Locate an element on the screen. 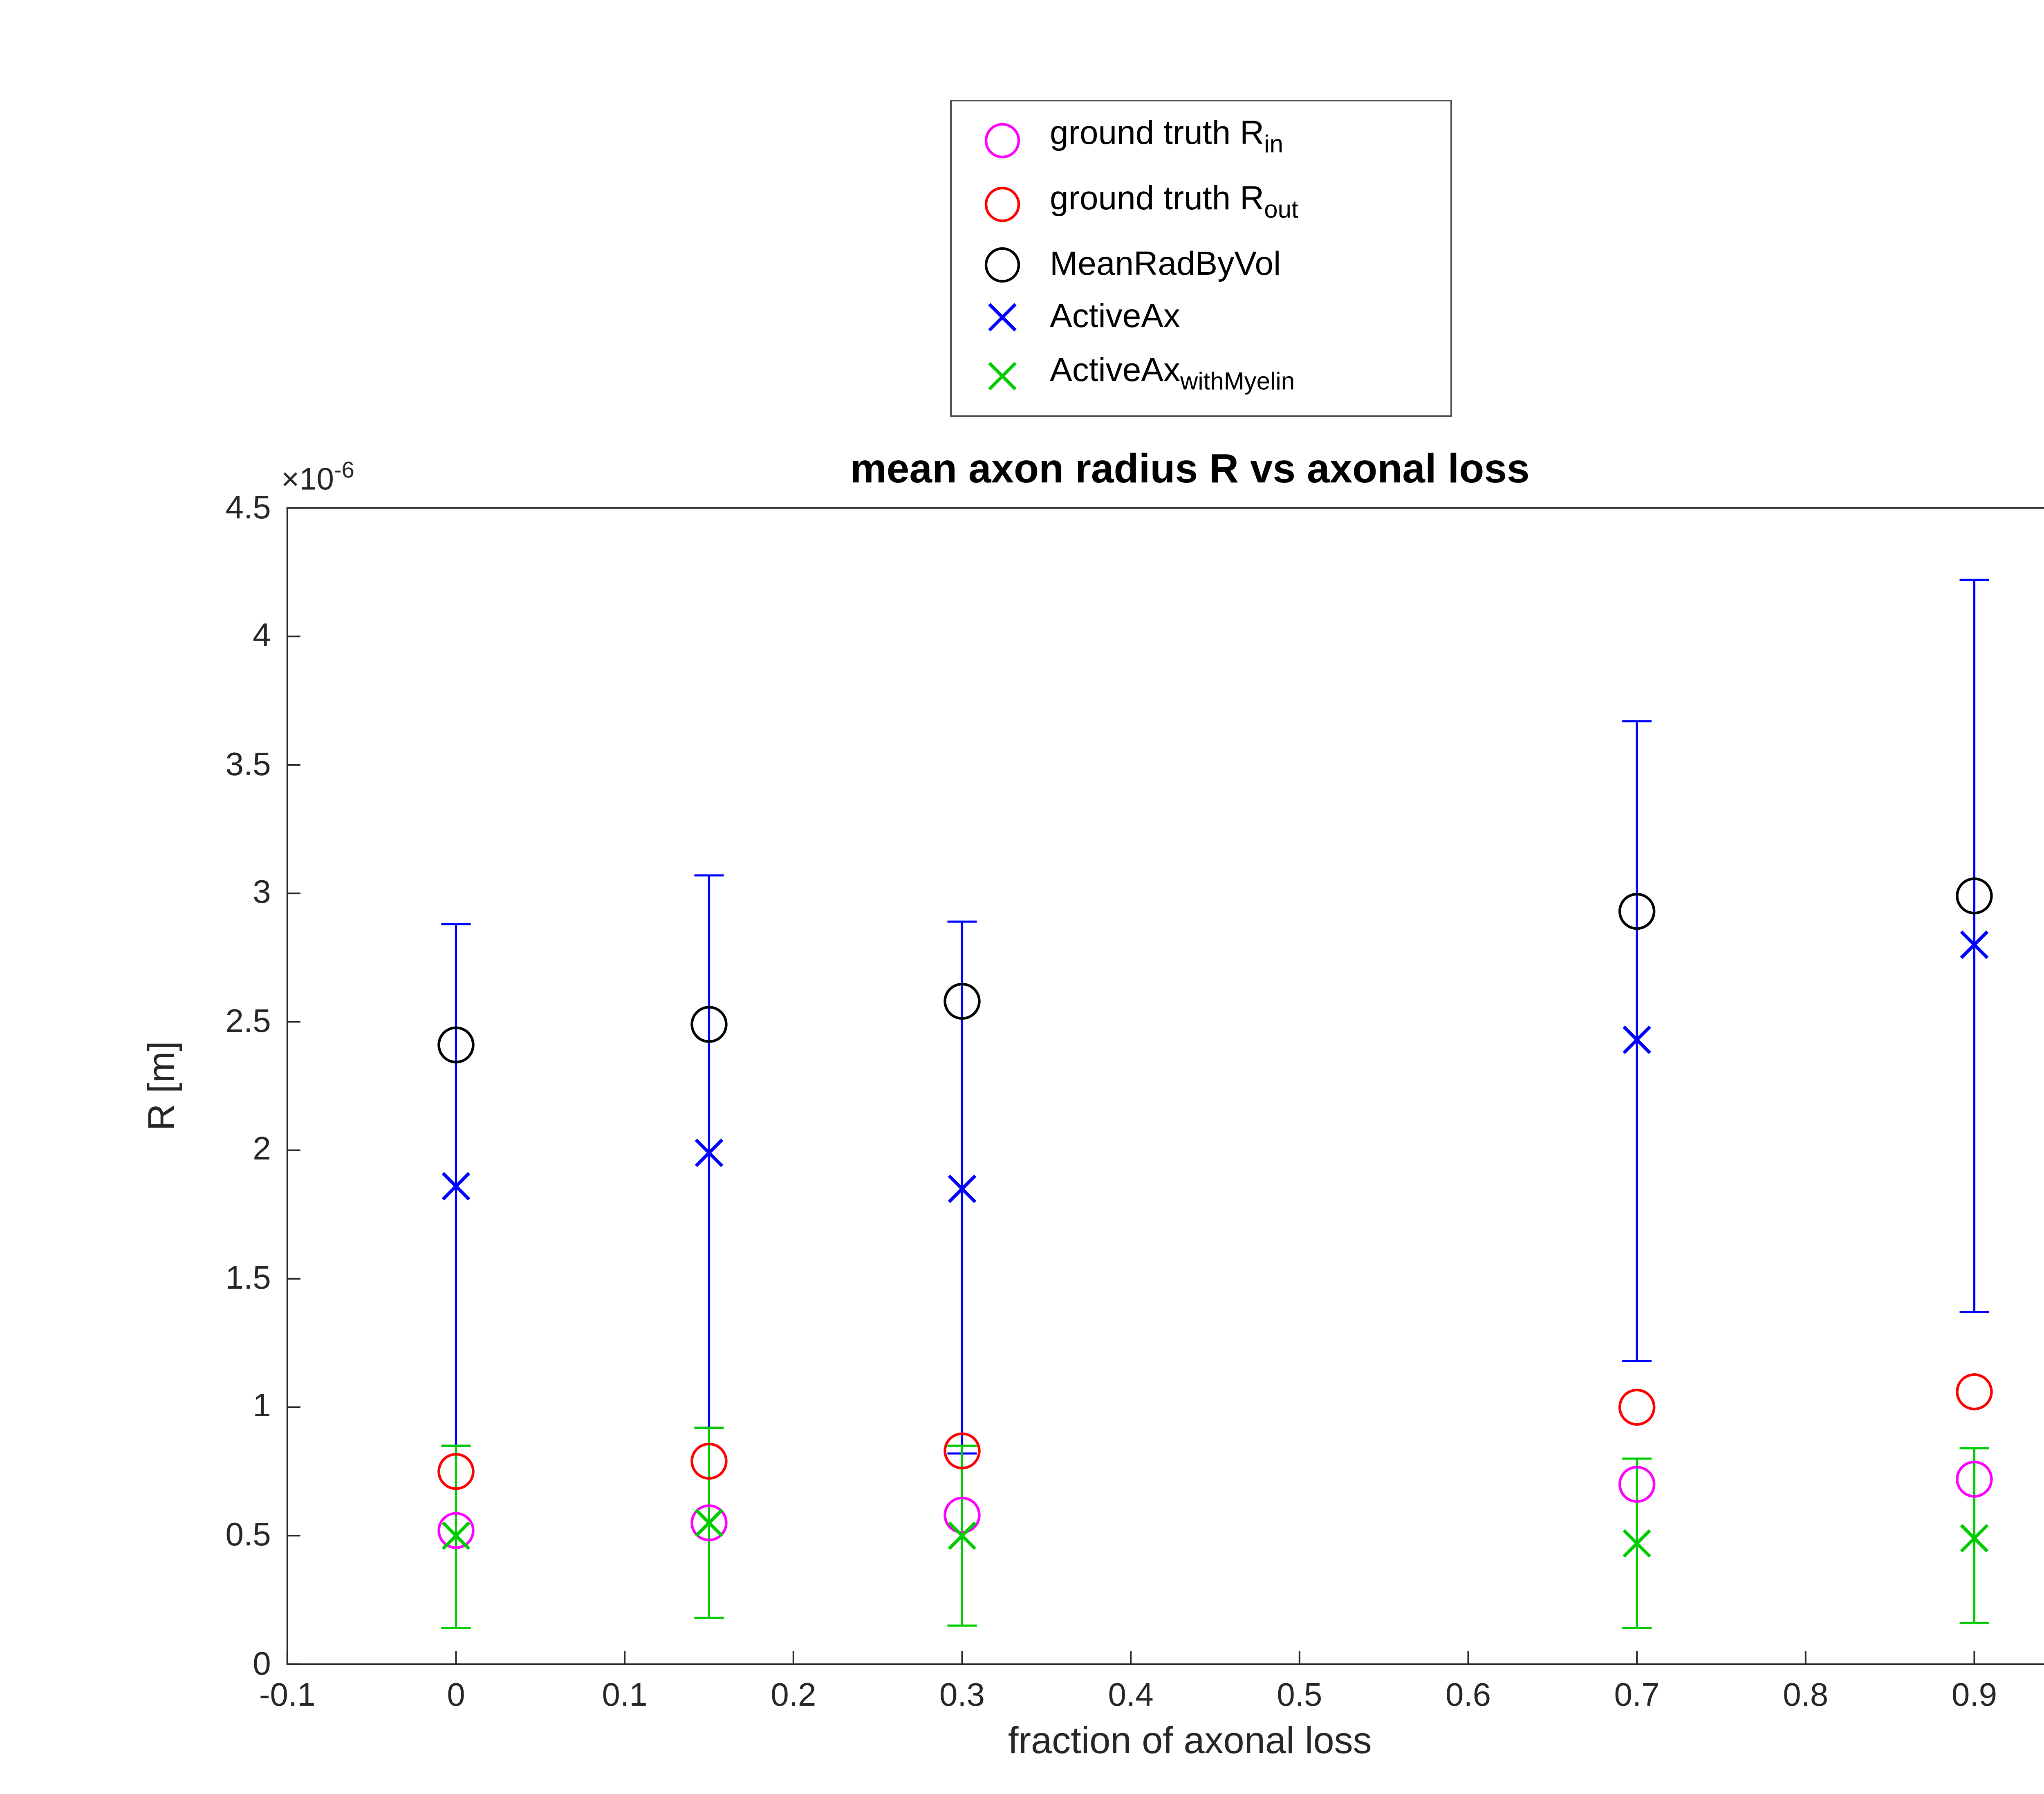  y-tick-label: 2.5 is located at coordinates (248, 1022).